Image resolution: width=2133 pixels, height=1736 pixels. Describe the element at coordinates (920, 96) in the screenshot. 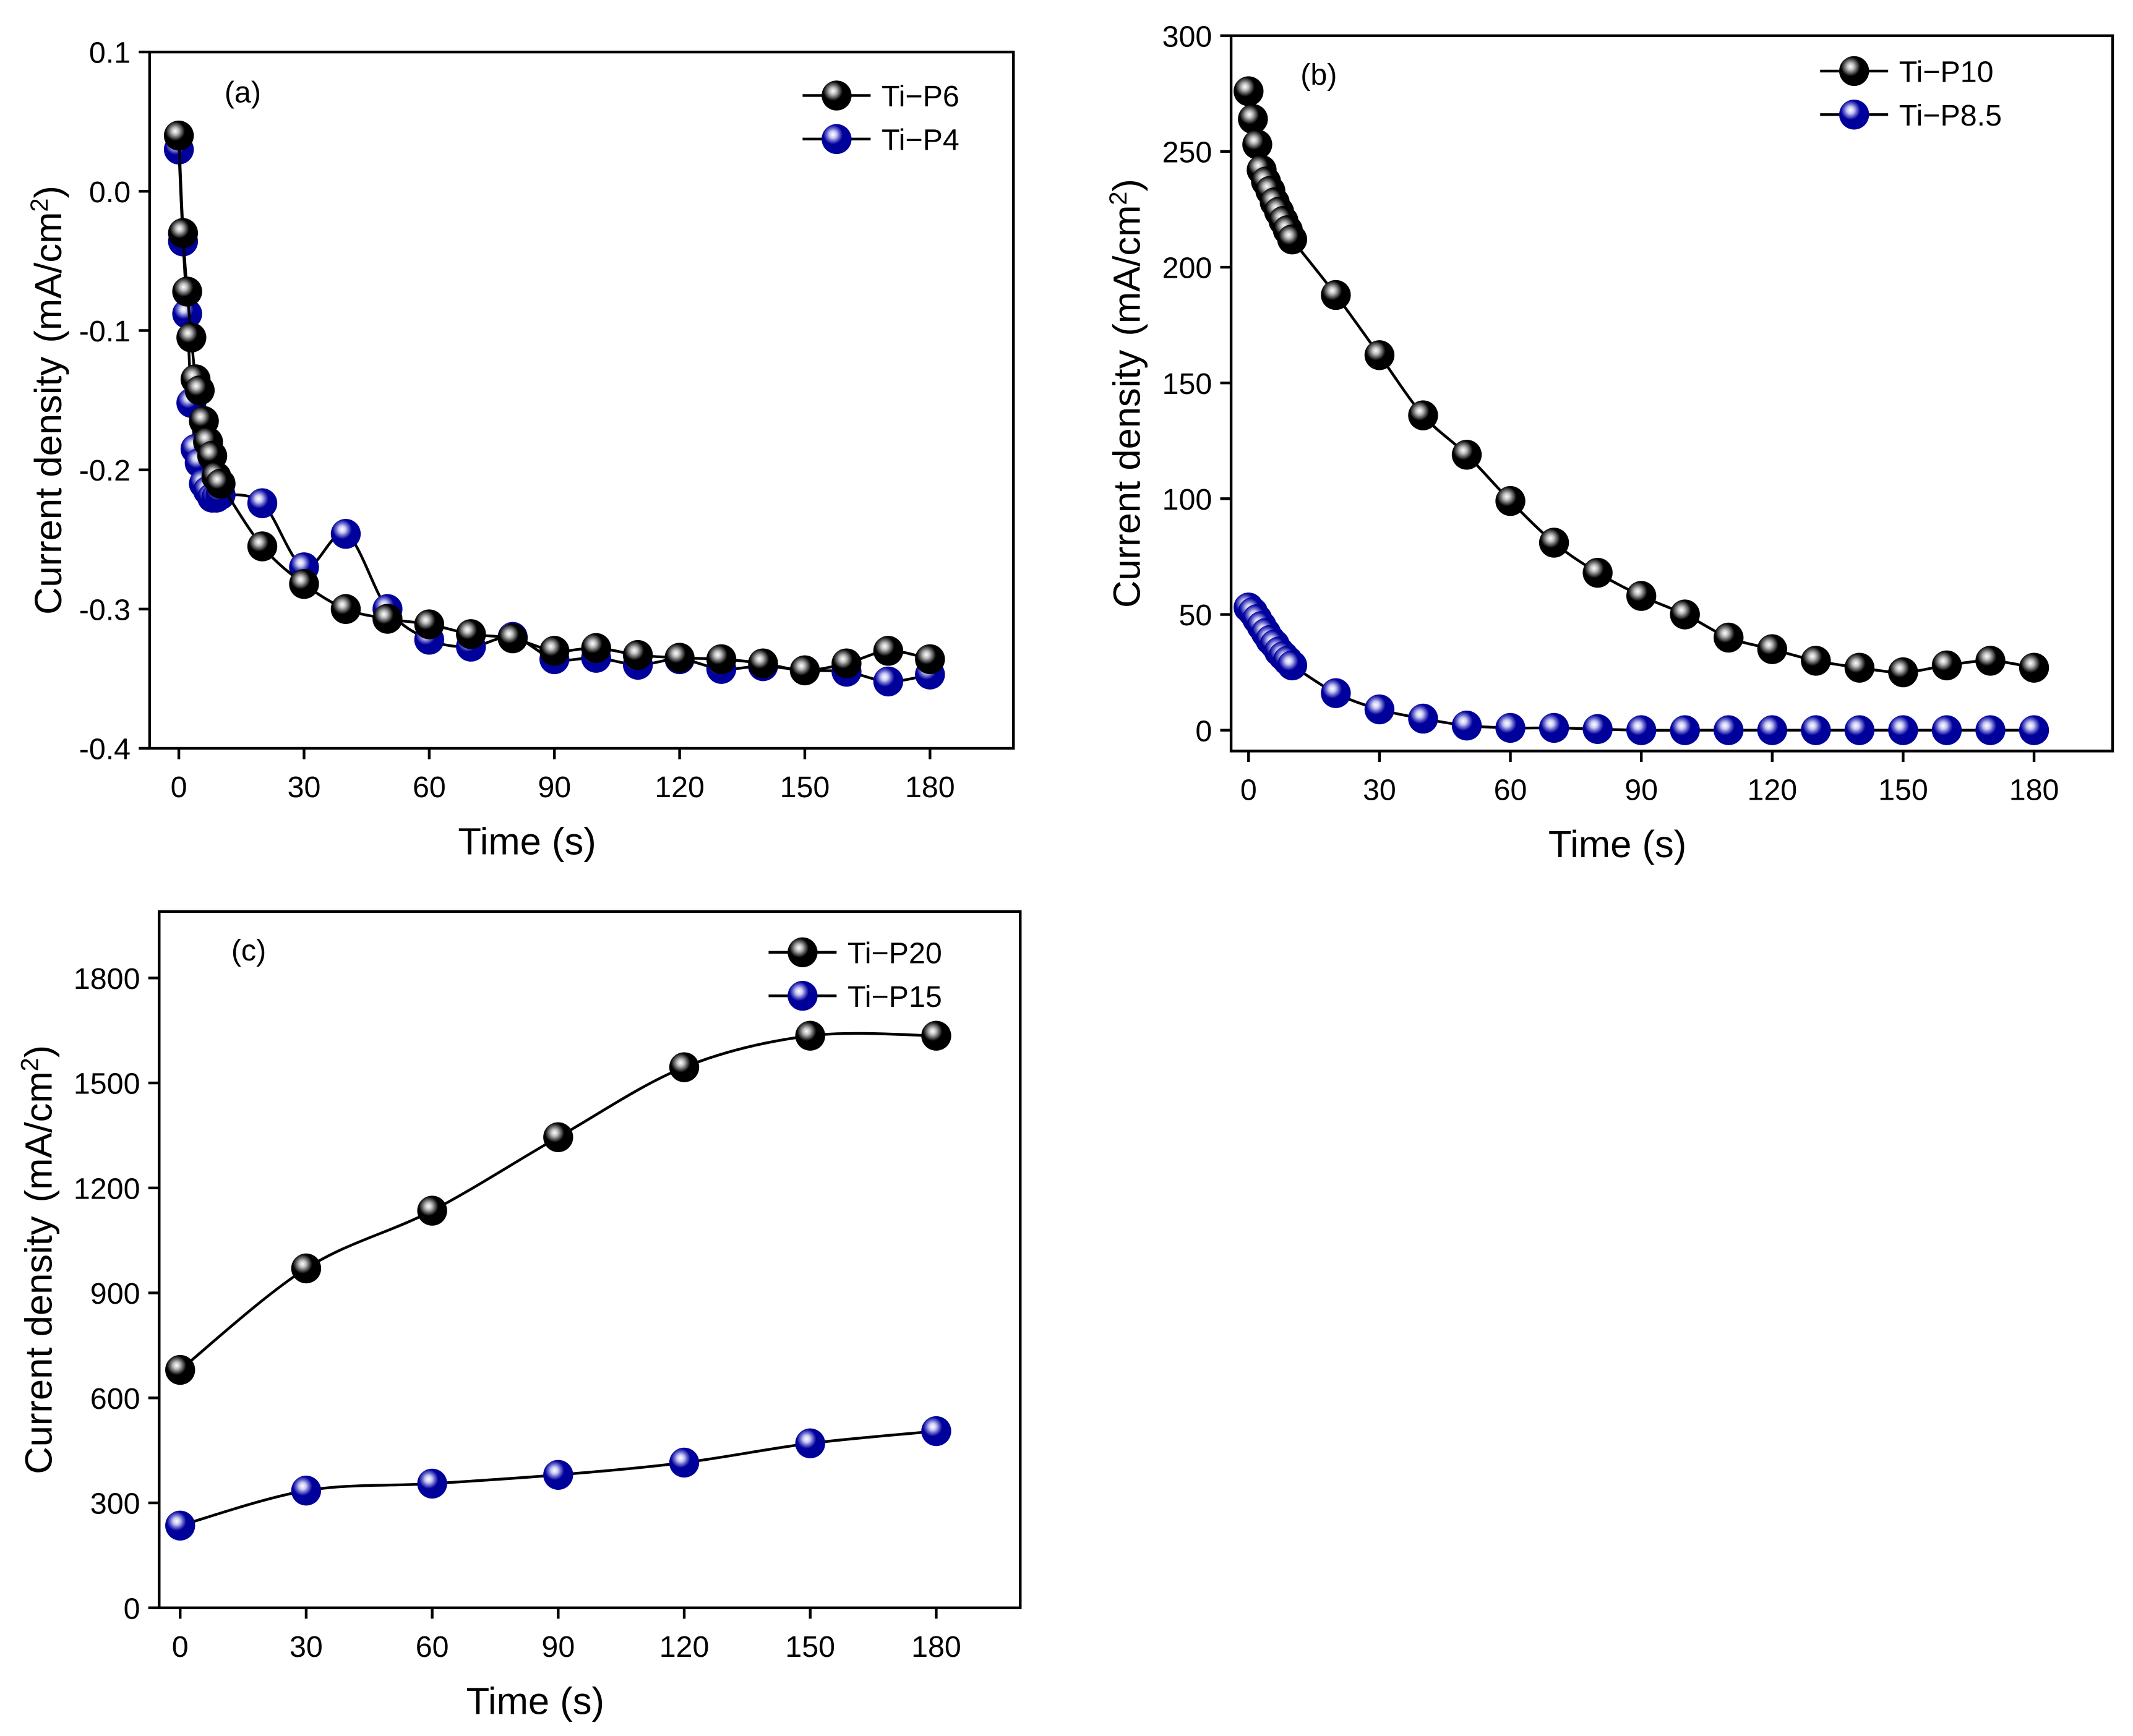

I see `legend-label: Ti−P6` at that location.